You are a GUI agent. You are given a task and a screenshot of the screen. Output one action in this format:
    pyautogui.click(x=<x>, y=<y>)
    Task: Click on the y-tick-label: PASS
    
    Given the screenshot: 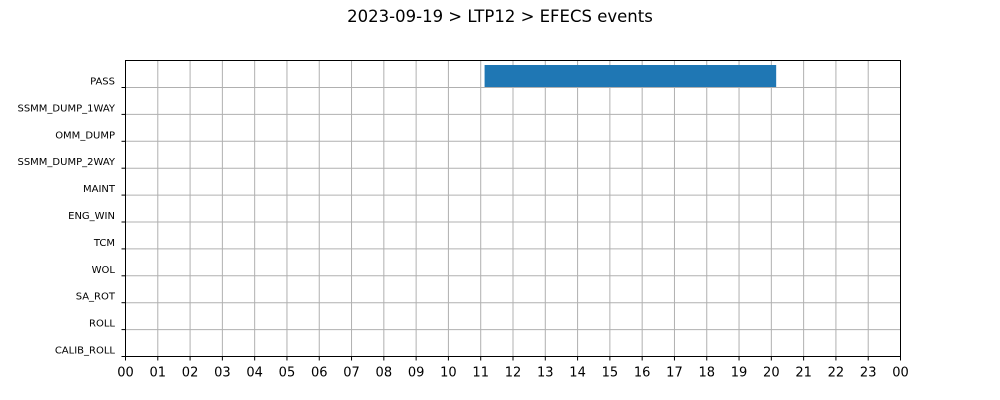 What is the action you would take?
    pyautogui.click(x=102, y=82)
    